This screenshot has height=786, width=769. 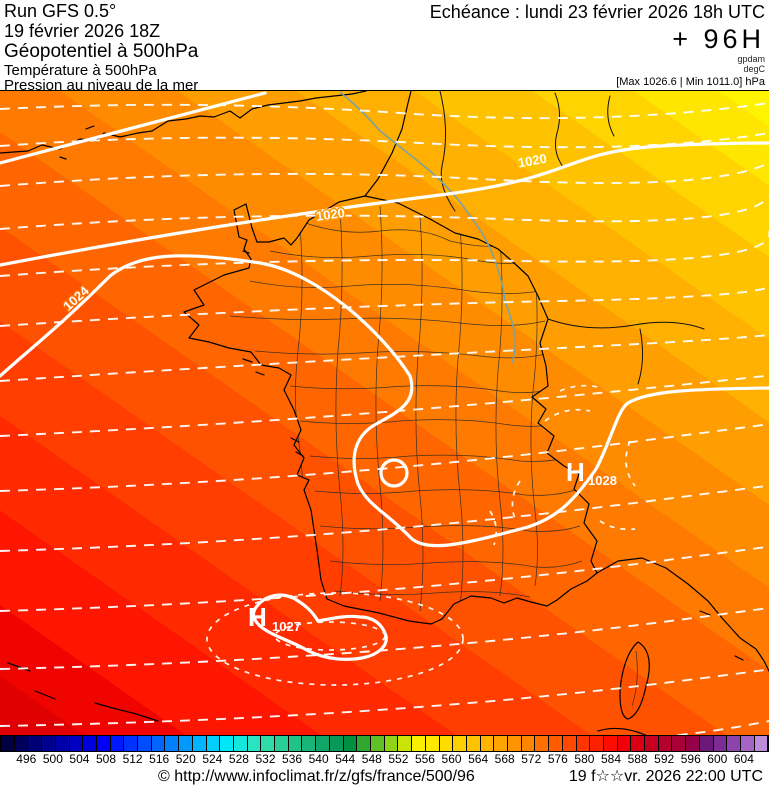 What do you see at coordinates (682, 614) in the screenshot?
I see `italy-coast` at bounding box center [682, 614].